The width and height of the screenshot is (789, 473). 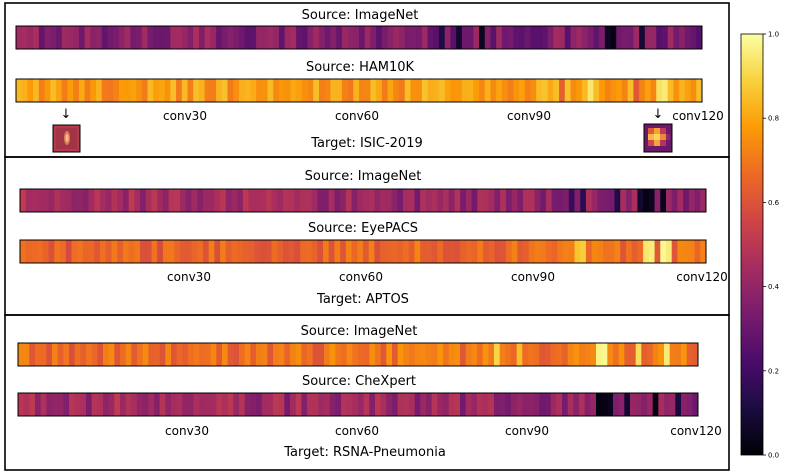 I want to click on panel-1-row-1-strip, so click(x=359, y=37).